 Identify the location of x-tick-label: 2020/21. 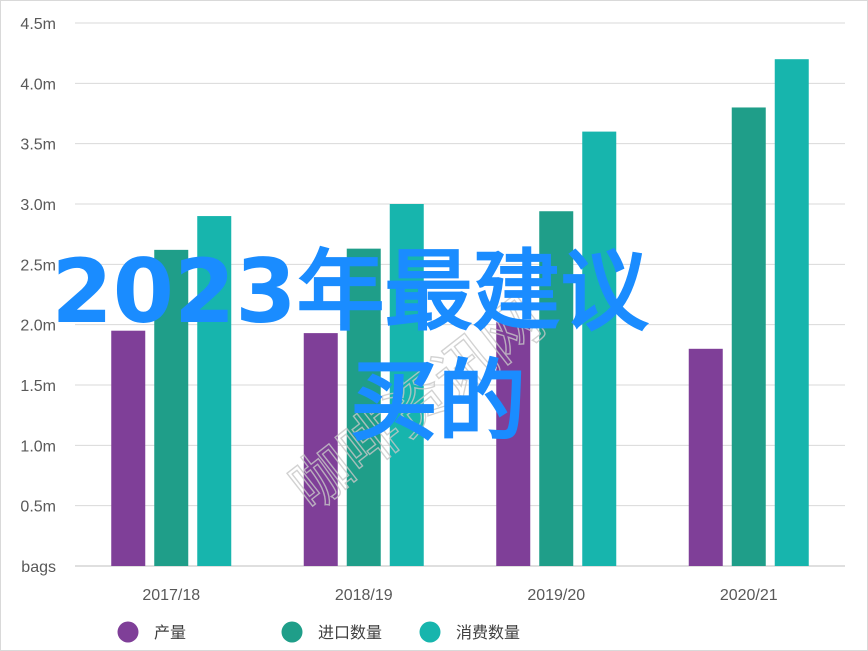
(749, 595).